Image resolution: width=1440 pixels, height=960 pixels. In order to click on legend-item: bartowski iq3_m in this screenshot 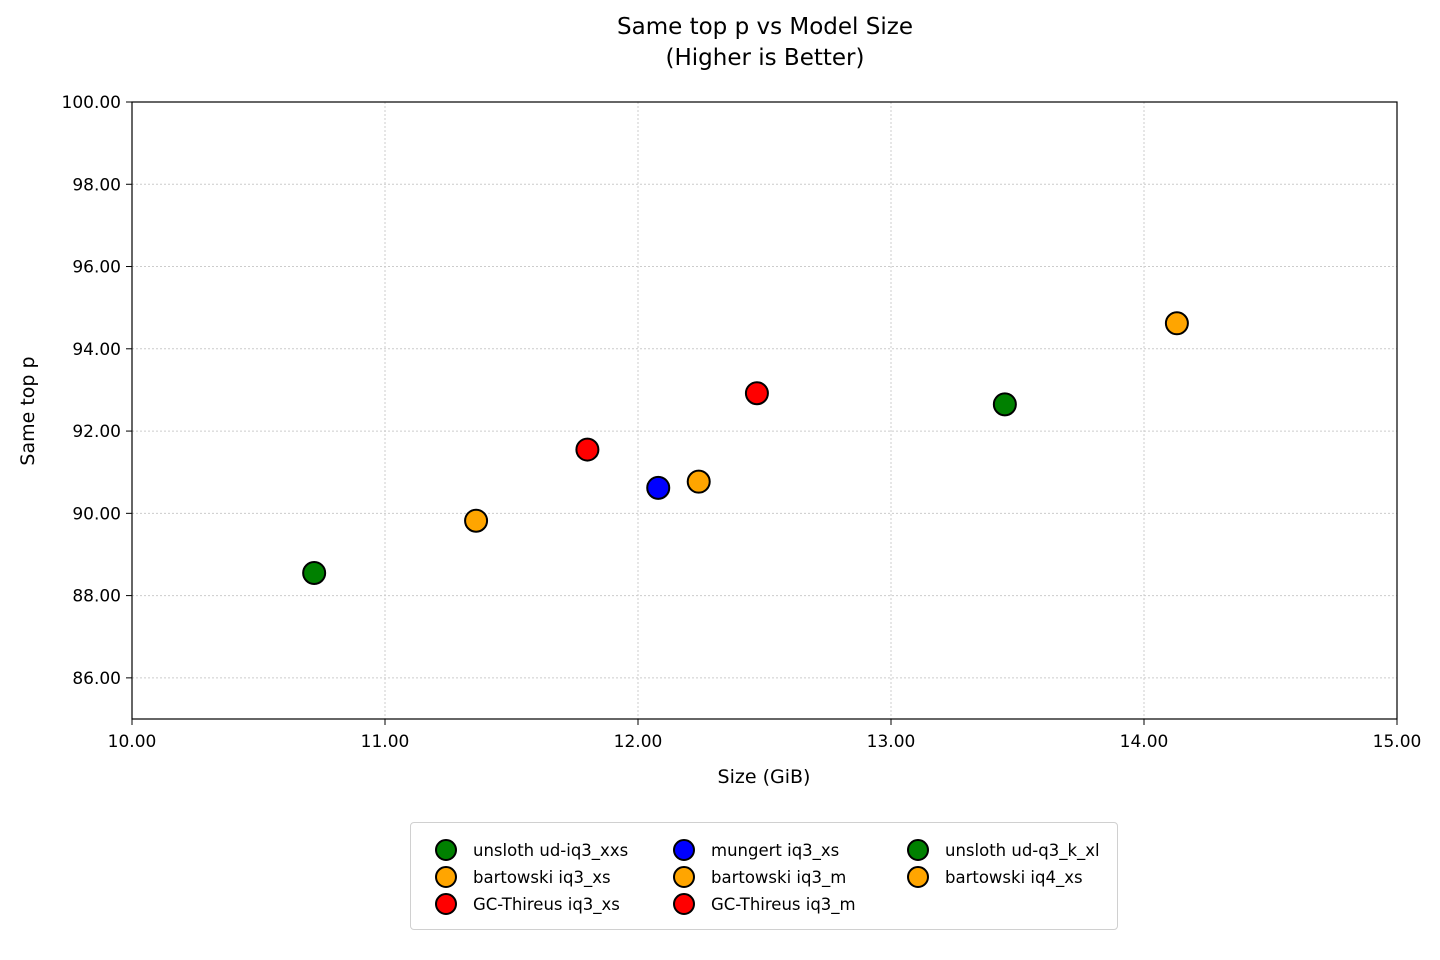, I will do `click(759, 877)`.